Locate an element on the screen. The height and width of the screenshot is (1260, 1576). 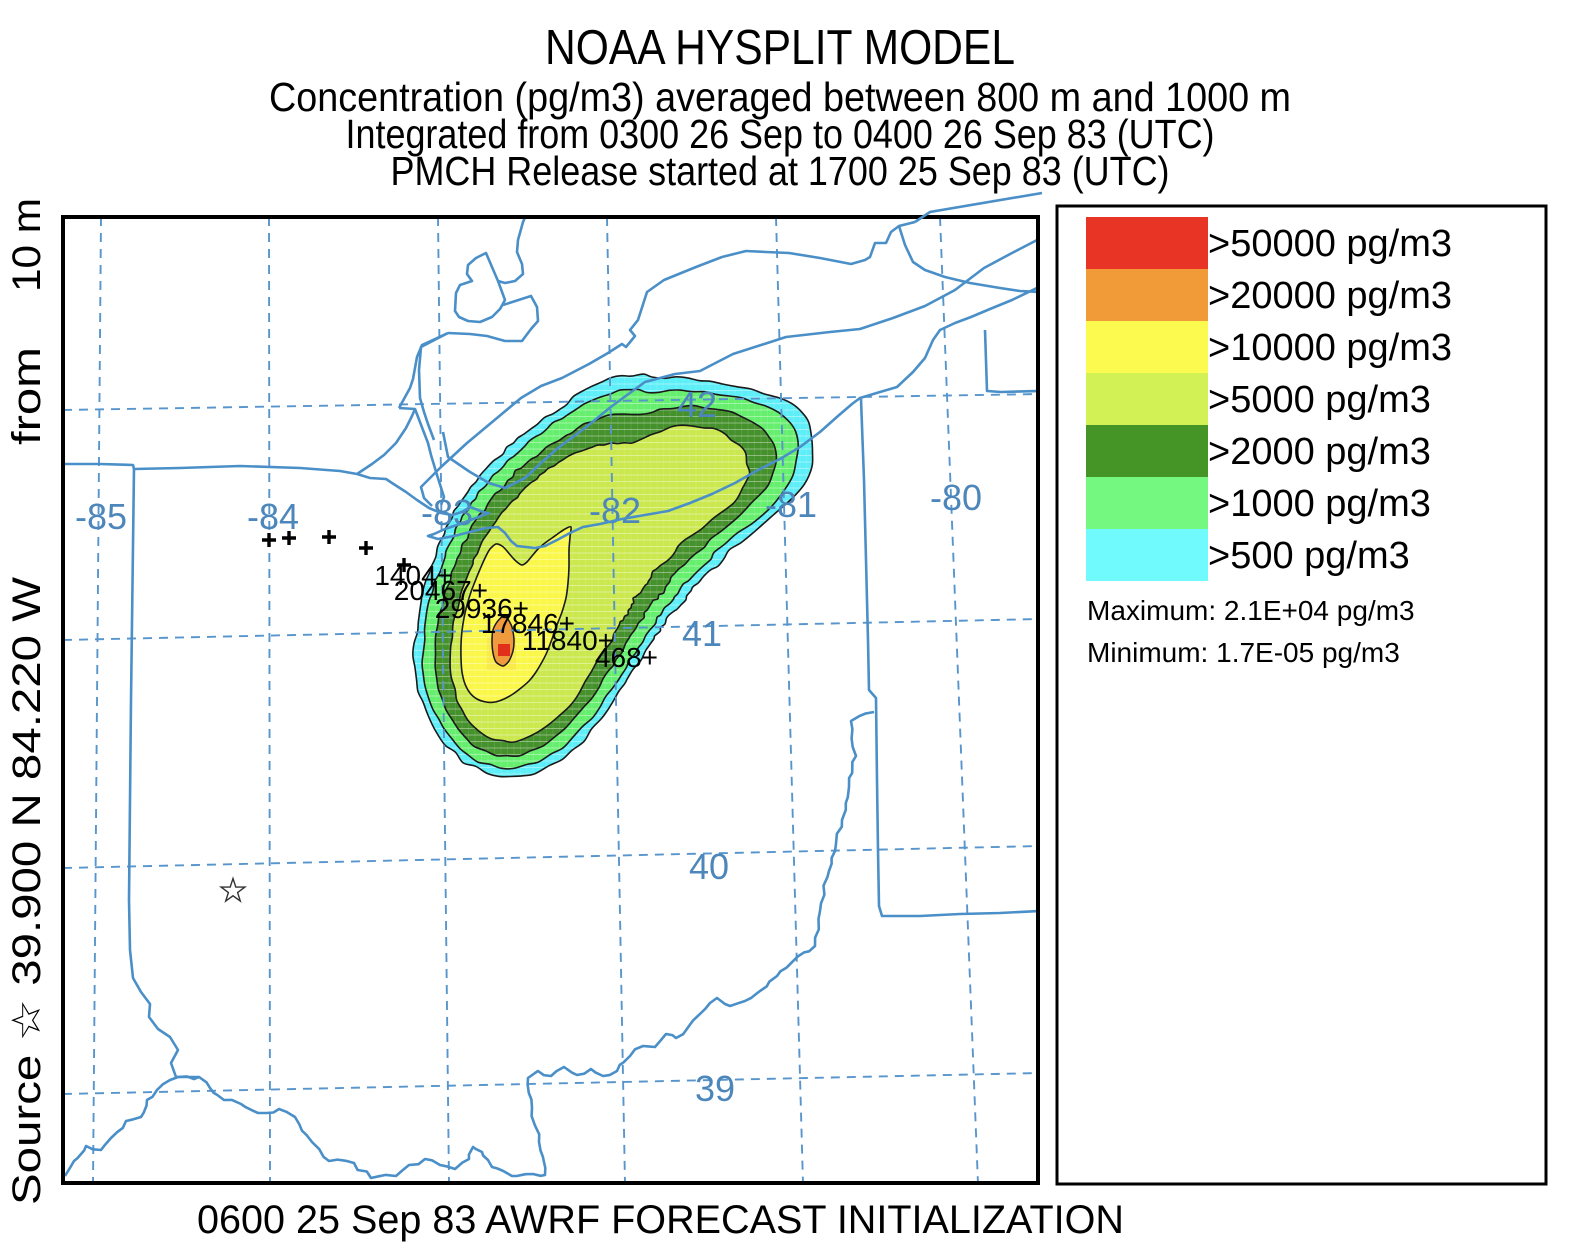
svg-text: 17846+ is located at coordinates (528, 623).